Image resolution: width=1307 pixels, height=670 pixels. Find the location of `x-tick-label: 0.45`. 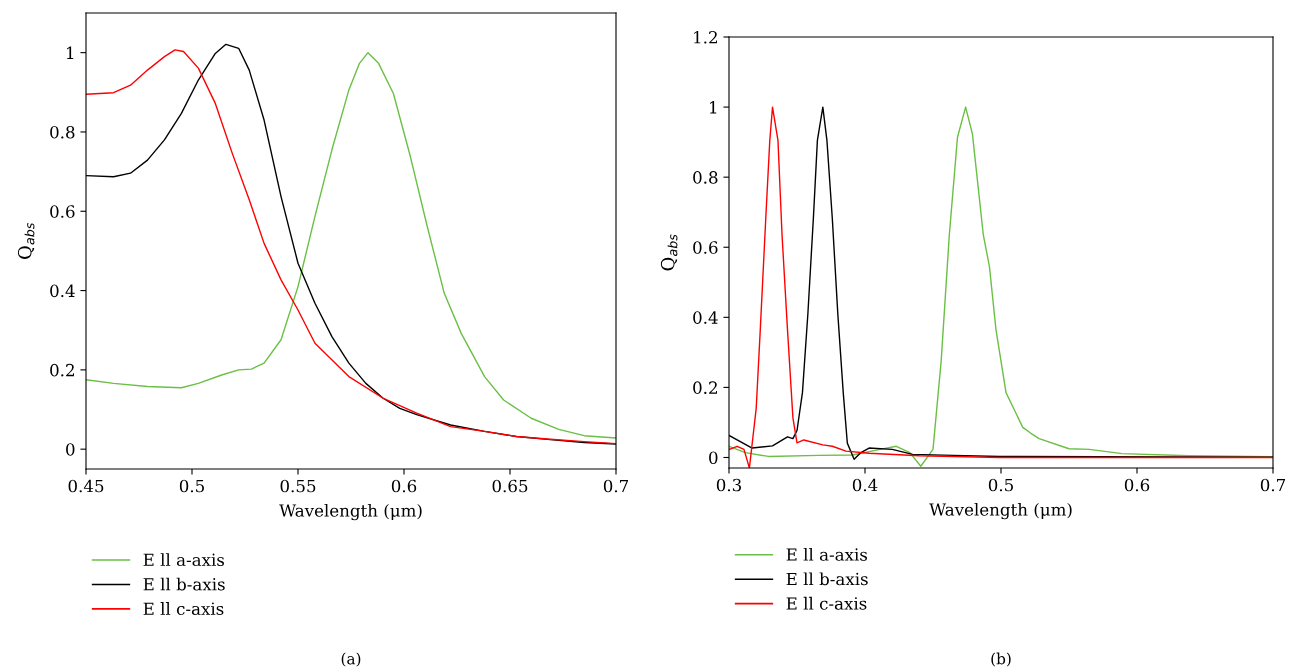

x-tick-label: 0.45 is located at coordinates (86, 486).